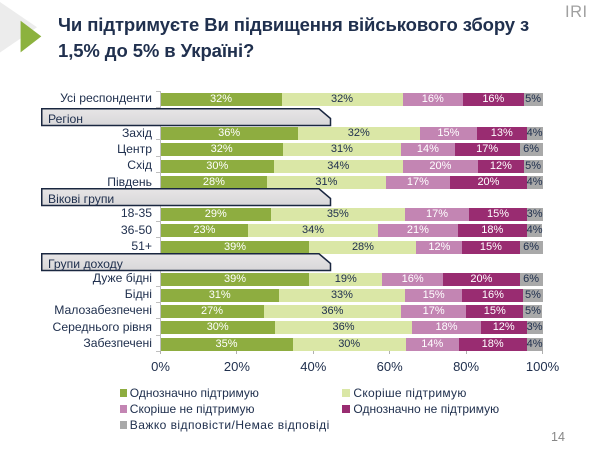 This screenshot has height=450, width=610. Describe the element at coordinates (86, 264) in the screenshot. I see `svg-text: Групи доходу` at that location.